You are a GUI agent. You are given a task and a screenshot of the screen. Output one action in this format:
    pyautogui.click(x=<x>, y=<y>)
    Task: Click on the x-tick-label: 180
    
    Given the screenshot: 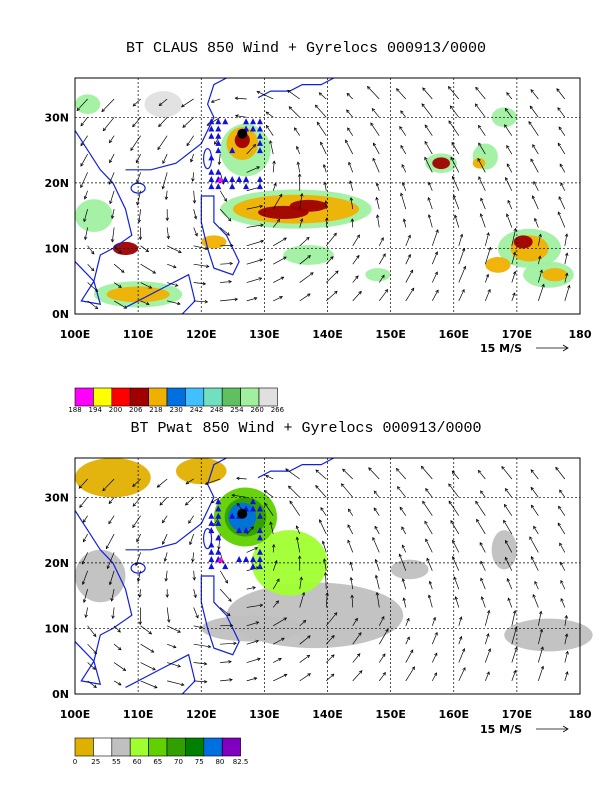 What is the action you would take?
    pyautogui.click(x=580, y=334)
    